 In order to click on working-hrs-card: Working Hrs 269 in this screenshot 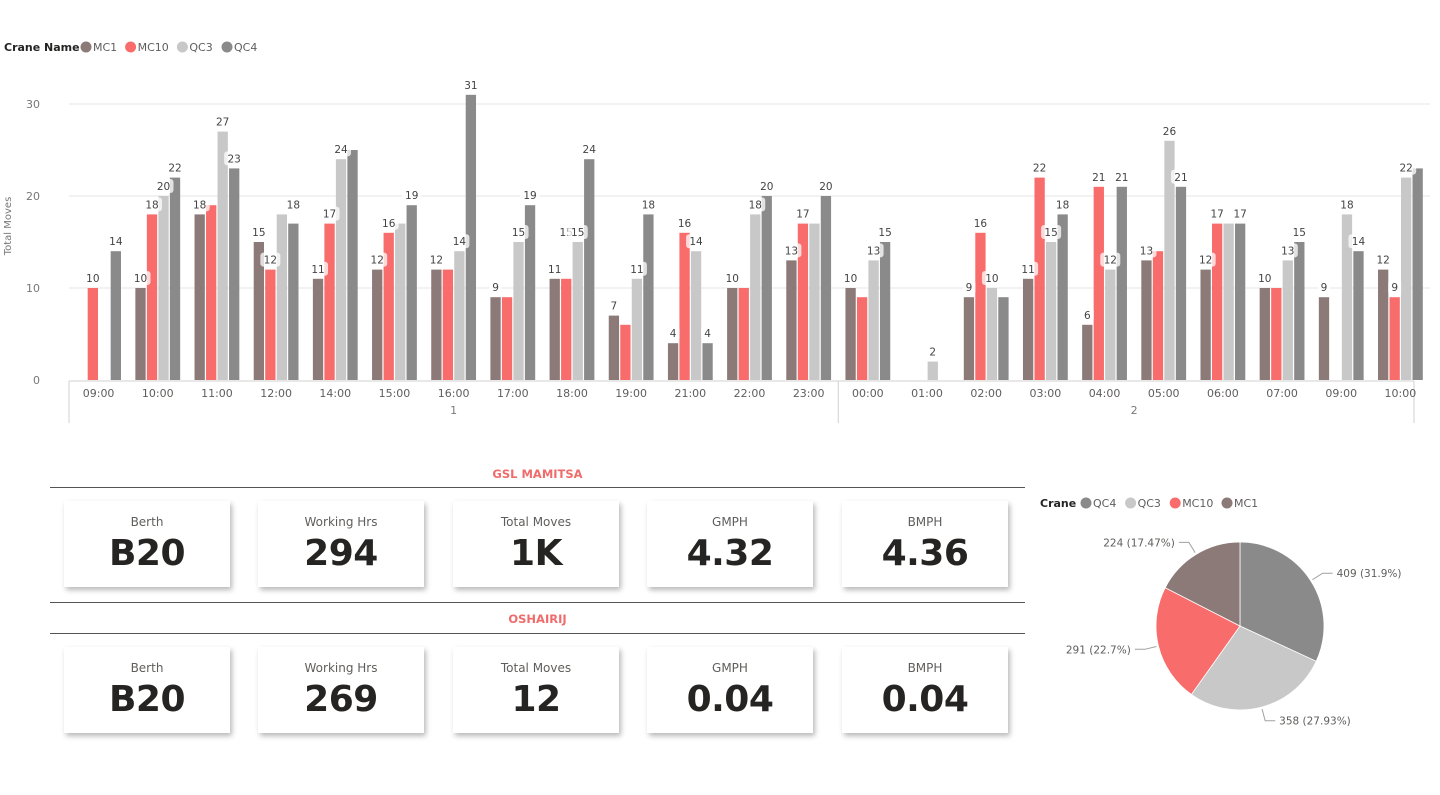, I will do `click(341, 690)`.